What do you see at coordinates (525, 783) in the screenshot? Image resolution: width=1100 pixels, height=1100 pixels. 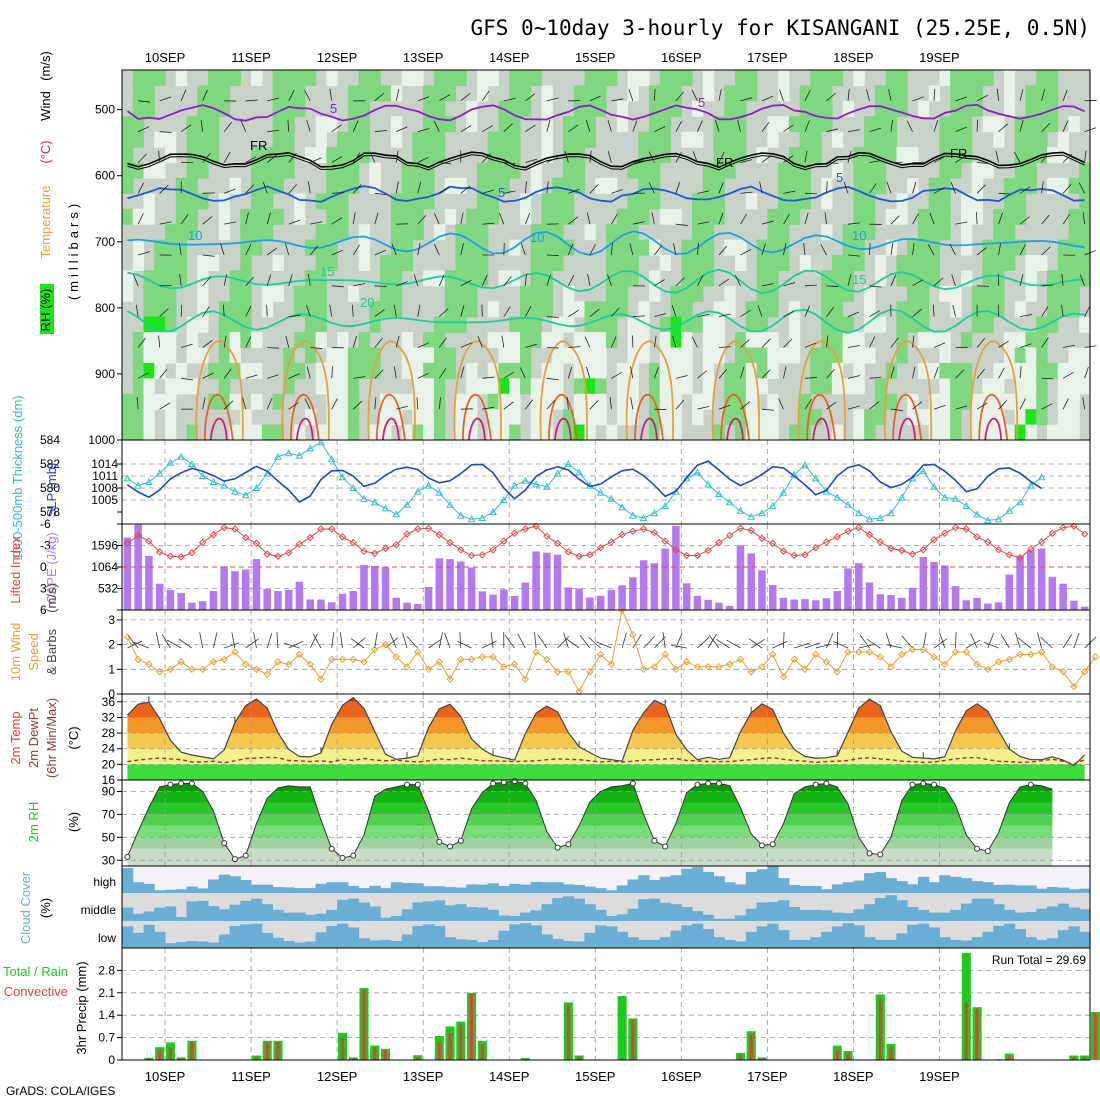 I see `rh-marker` at bounding box center [525, 783].